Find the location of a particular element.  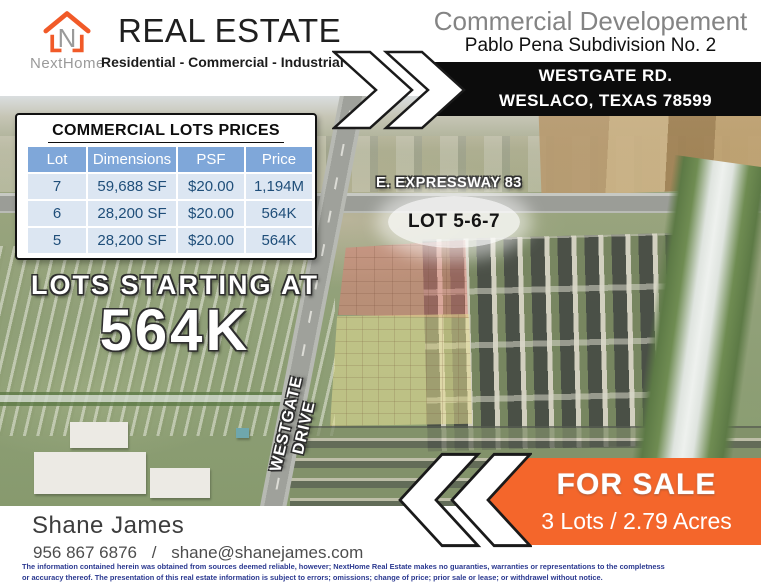

agent-phone: 956 867 6876 is located at coordinates (85, 552).